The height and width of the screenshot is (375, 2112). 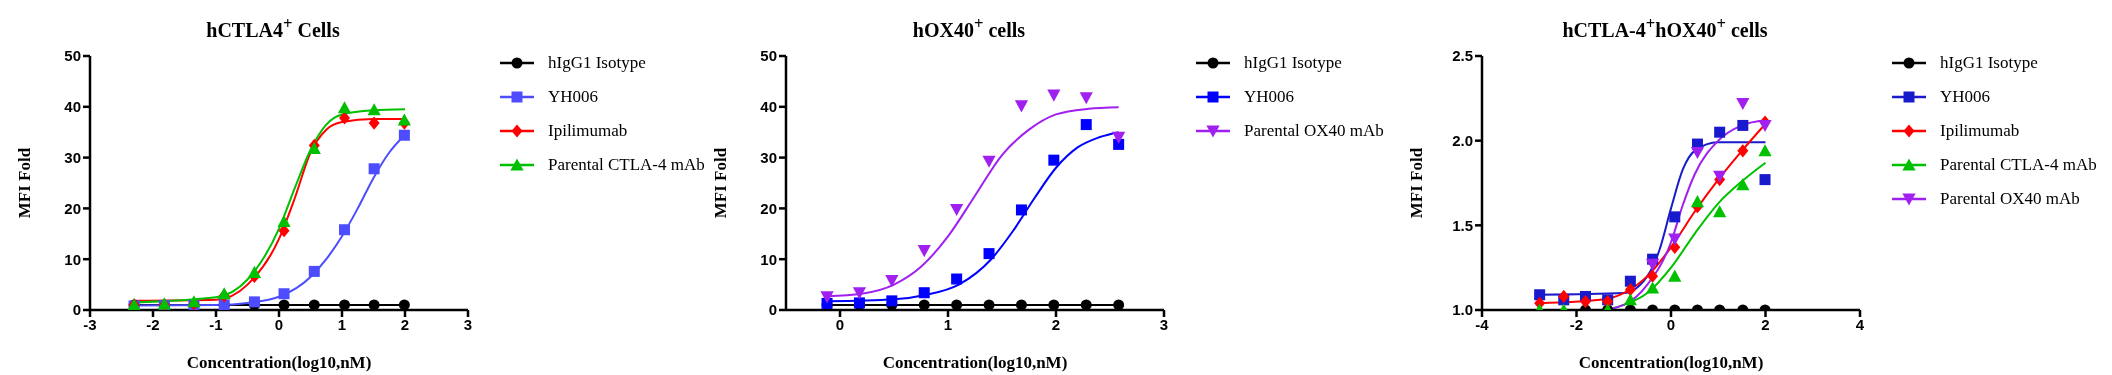 What do you see at coordinates (90, 324) in the screenshot?
I see `x-tick-label: -3` at bounding box center [90, 324].